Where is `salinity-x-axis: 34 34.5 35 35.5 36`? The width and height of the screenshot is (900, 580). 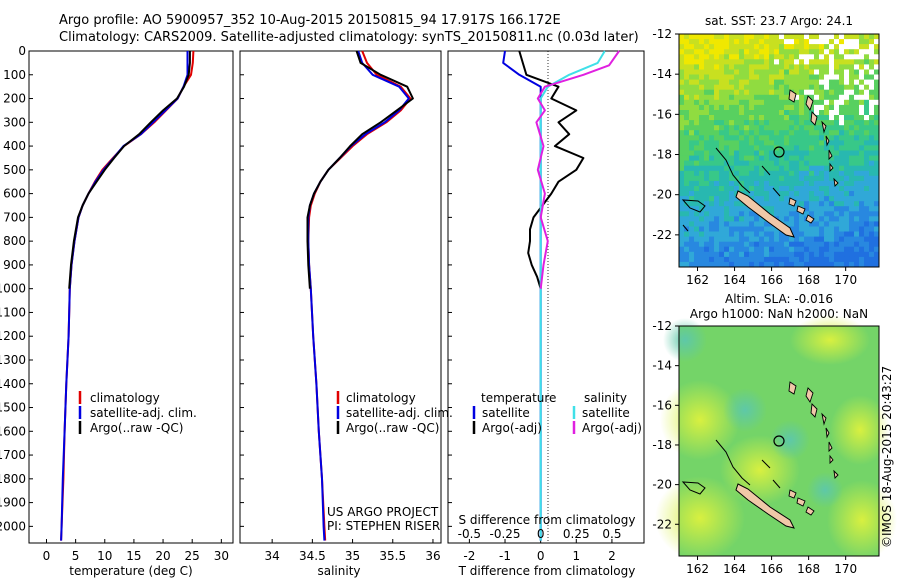 salinity-x-axis: 34 34.5 35 35.5 36 is located at coordinates (353, 551).